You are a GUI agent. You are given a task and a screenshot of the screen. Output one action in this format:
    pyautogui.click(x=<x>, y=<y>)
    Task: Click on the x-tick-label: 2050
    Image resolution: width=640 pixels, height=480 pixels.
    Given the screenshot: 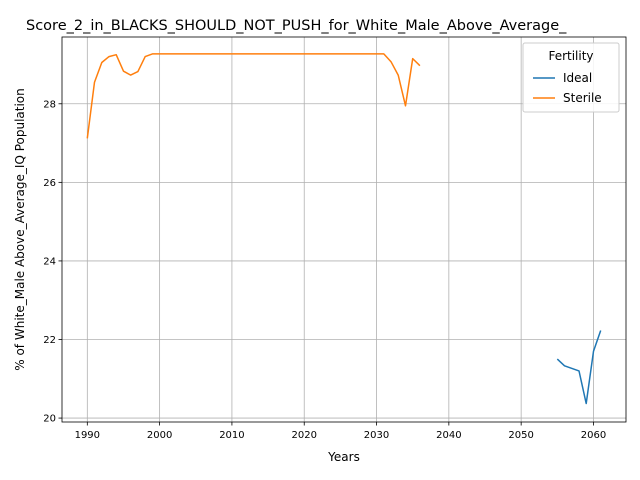 What is the action you would take?
    pyautogui.click(x=520, y=435)
    